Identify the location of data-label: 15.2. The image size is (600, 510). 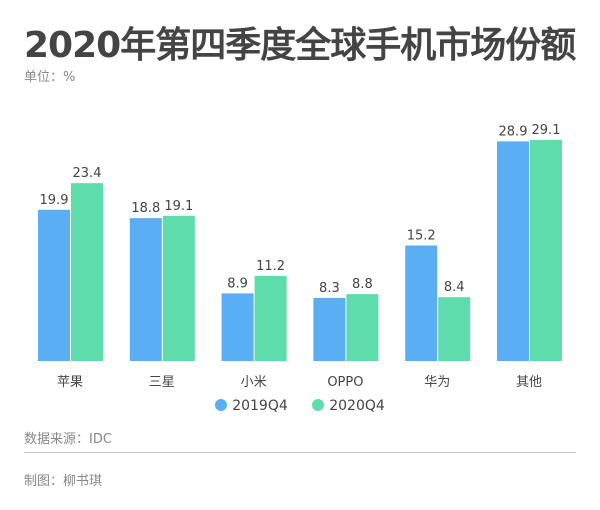
(421, 235).